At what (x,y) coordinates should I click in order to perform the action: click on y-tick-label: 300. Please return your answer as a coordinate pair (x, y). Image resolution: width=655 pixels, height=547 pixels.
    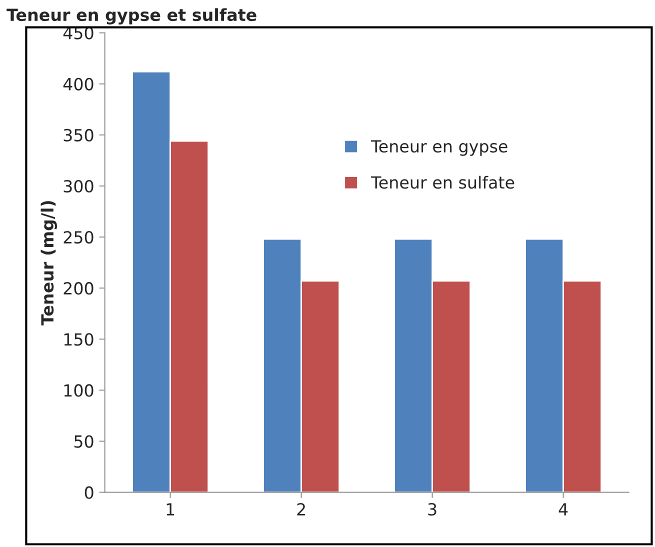
    Looking at the image, I should click on (79, 186).